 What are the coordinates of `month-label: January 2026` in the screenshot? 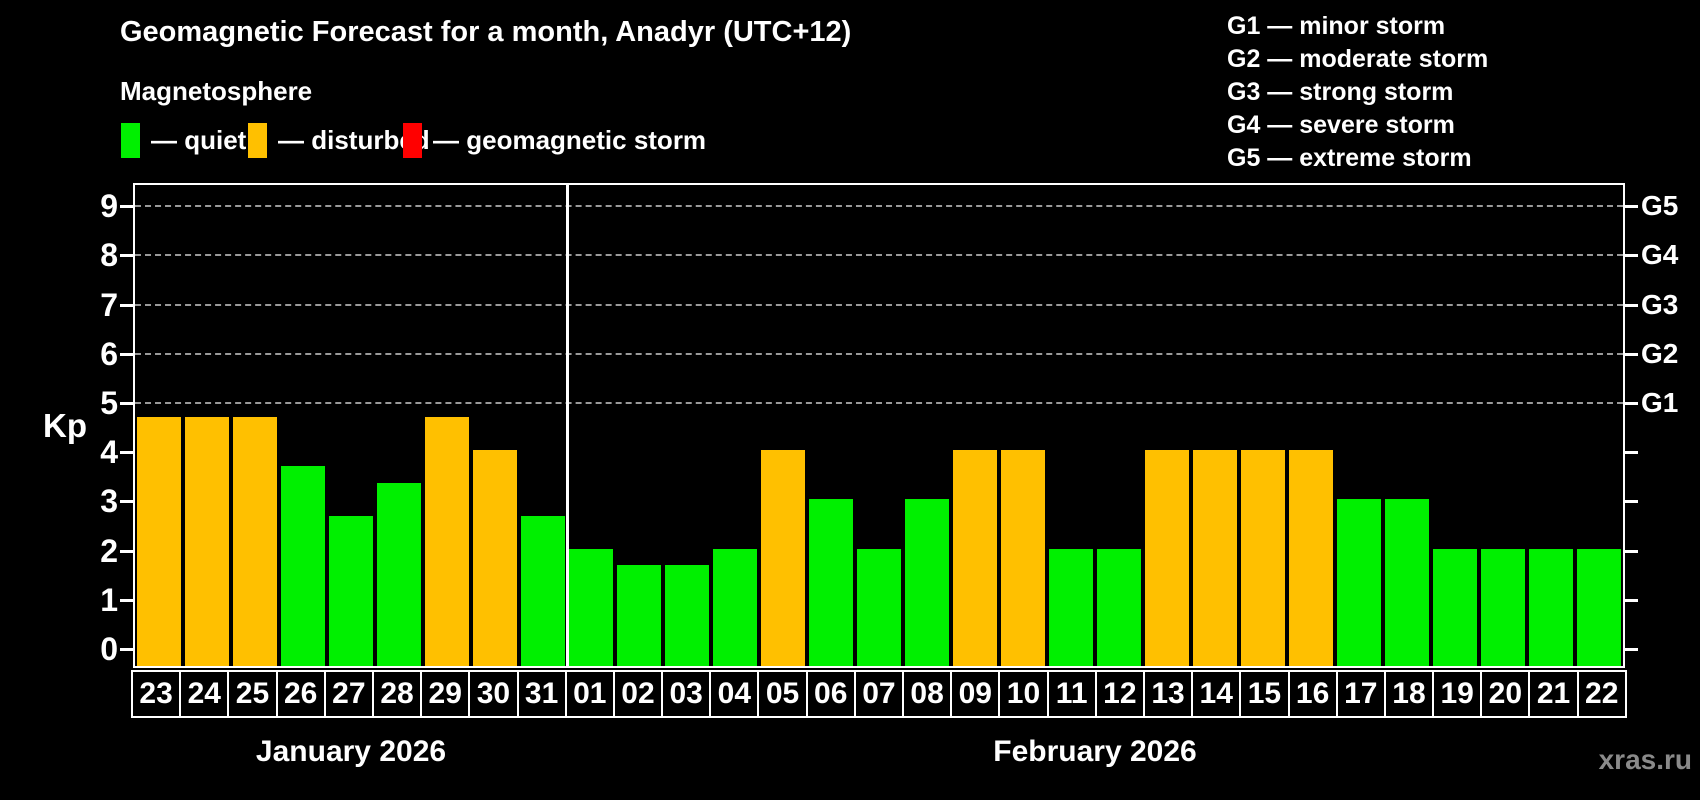 It's located at (351, 751).